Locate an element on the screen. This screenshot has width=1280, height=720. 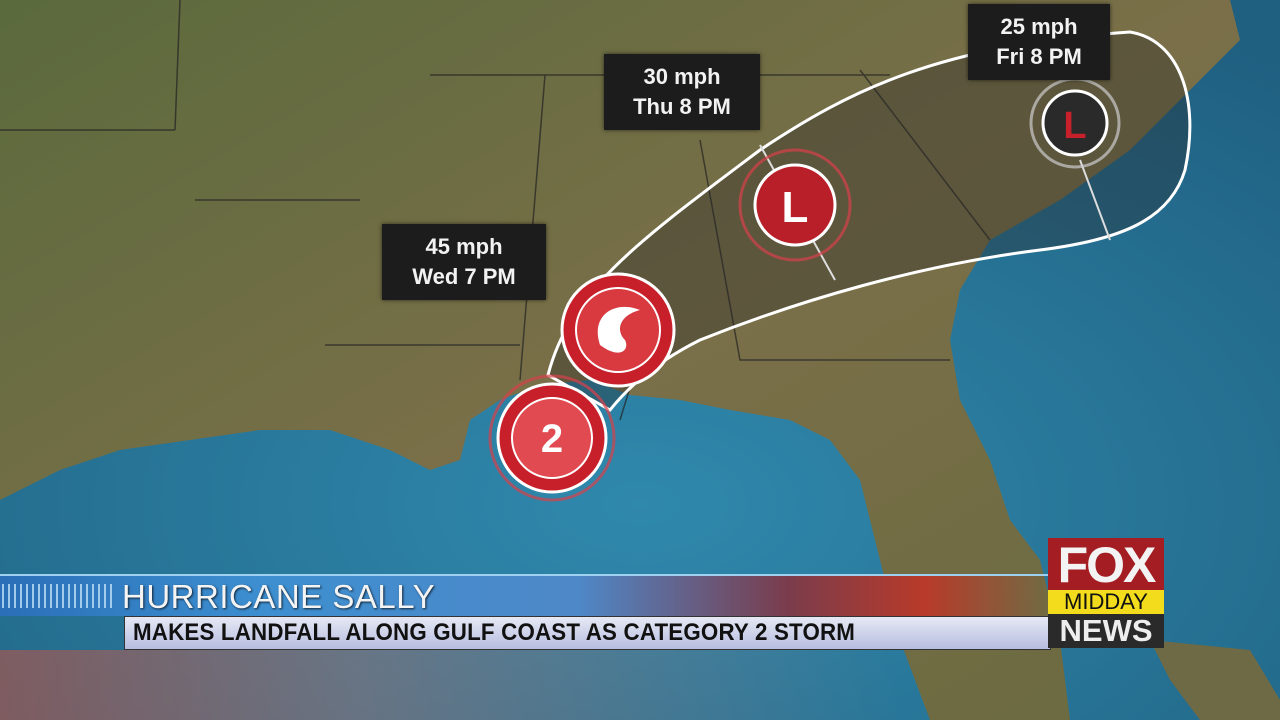
forecast-label-thu: 30 mph Thu 8 PM is located at coordinates (682, 92).